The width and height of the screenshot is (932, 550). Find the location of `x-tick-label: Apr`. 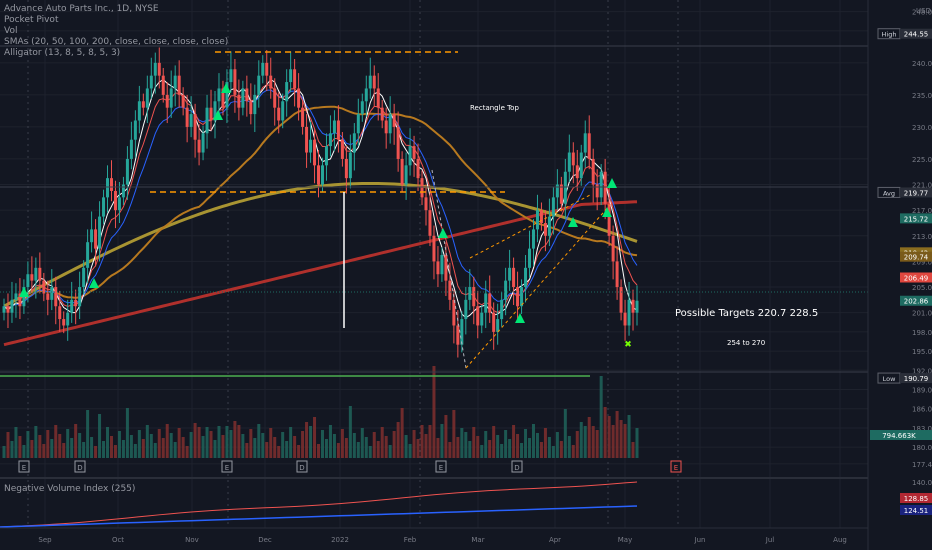

x-tick-label: Apr is located at coordinates (555, 540).